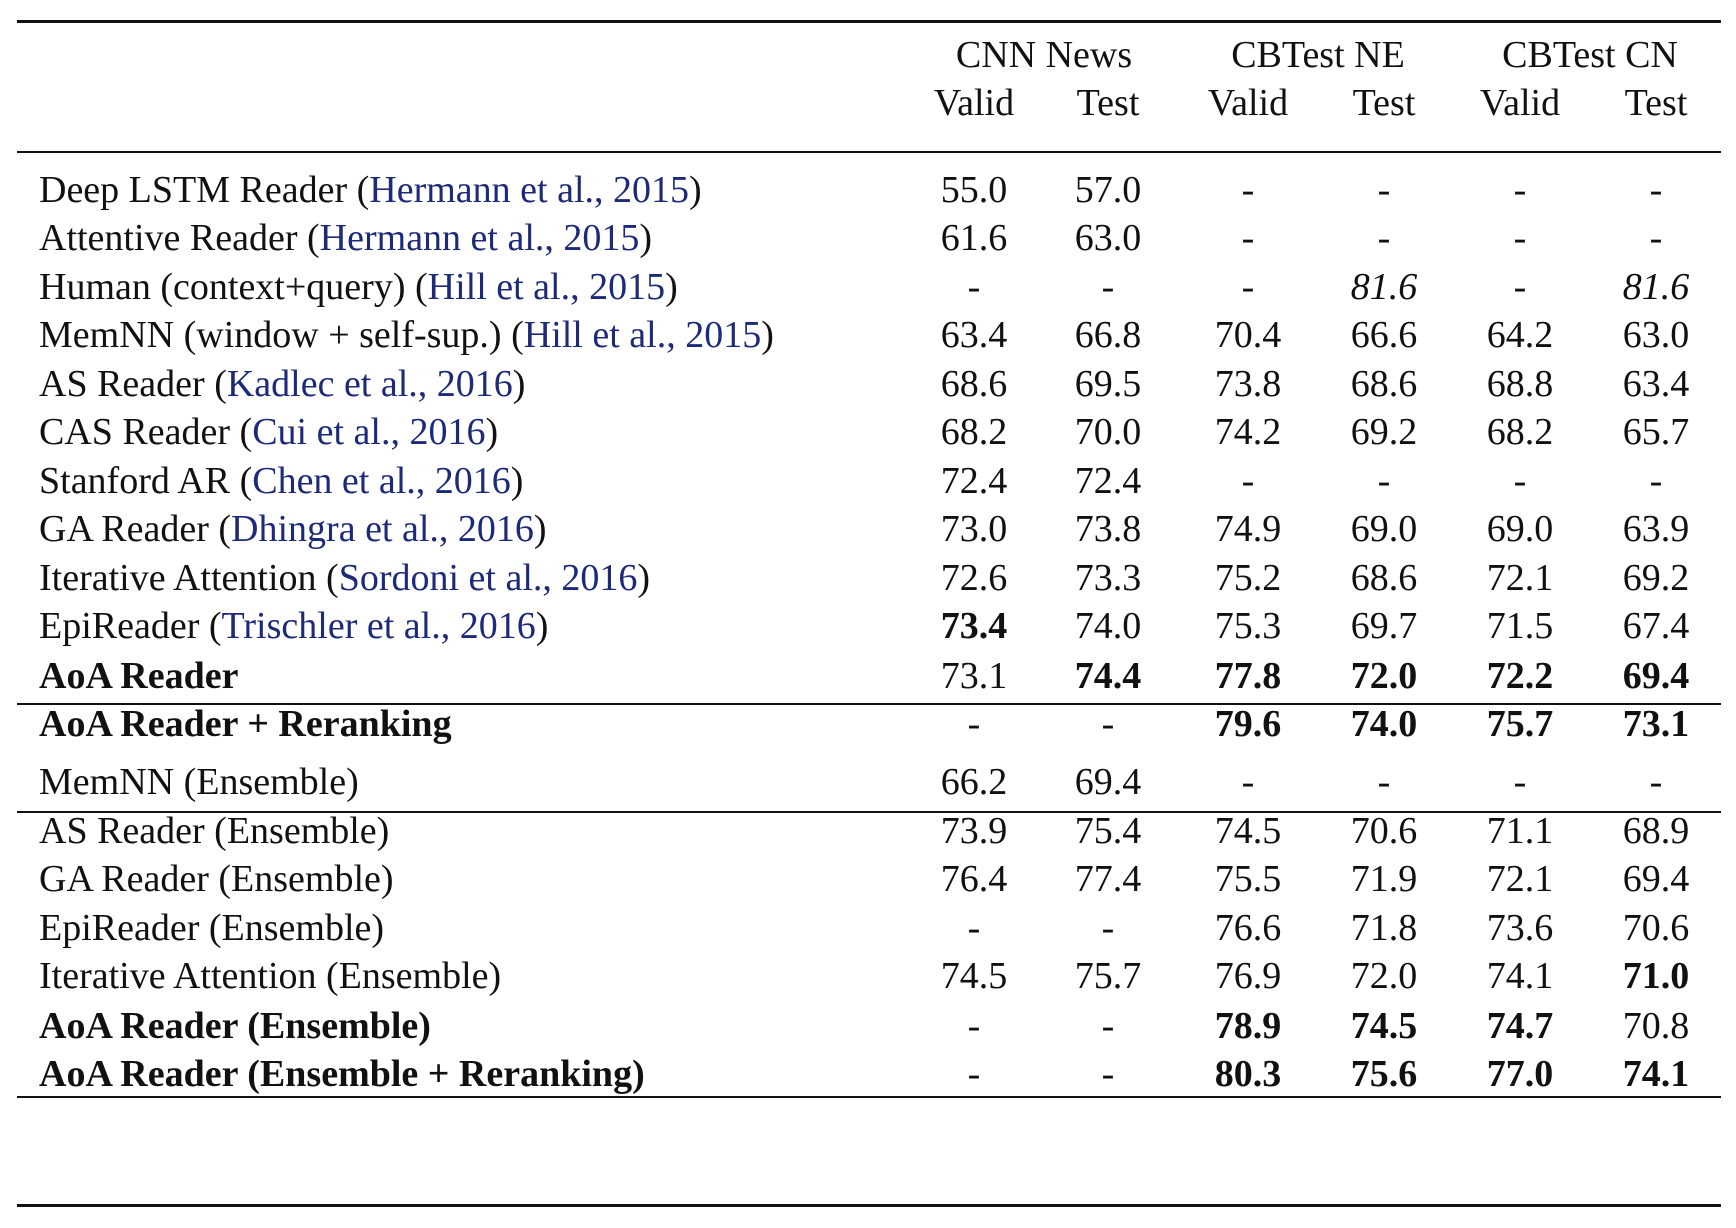 The width and height of the screenshot is (1736, 1228). What do you see at coordinates (974, 831) in the screenshot?
I see `score-cell: 73.9` at bounding box center [974, 831].